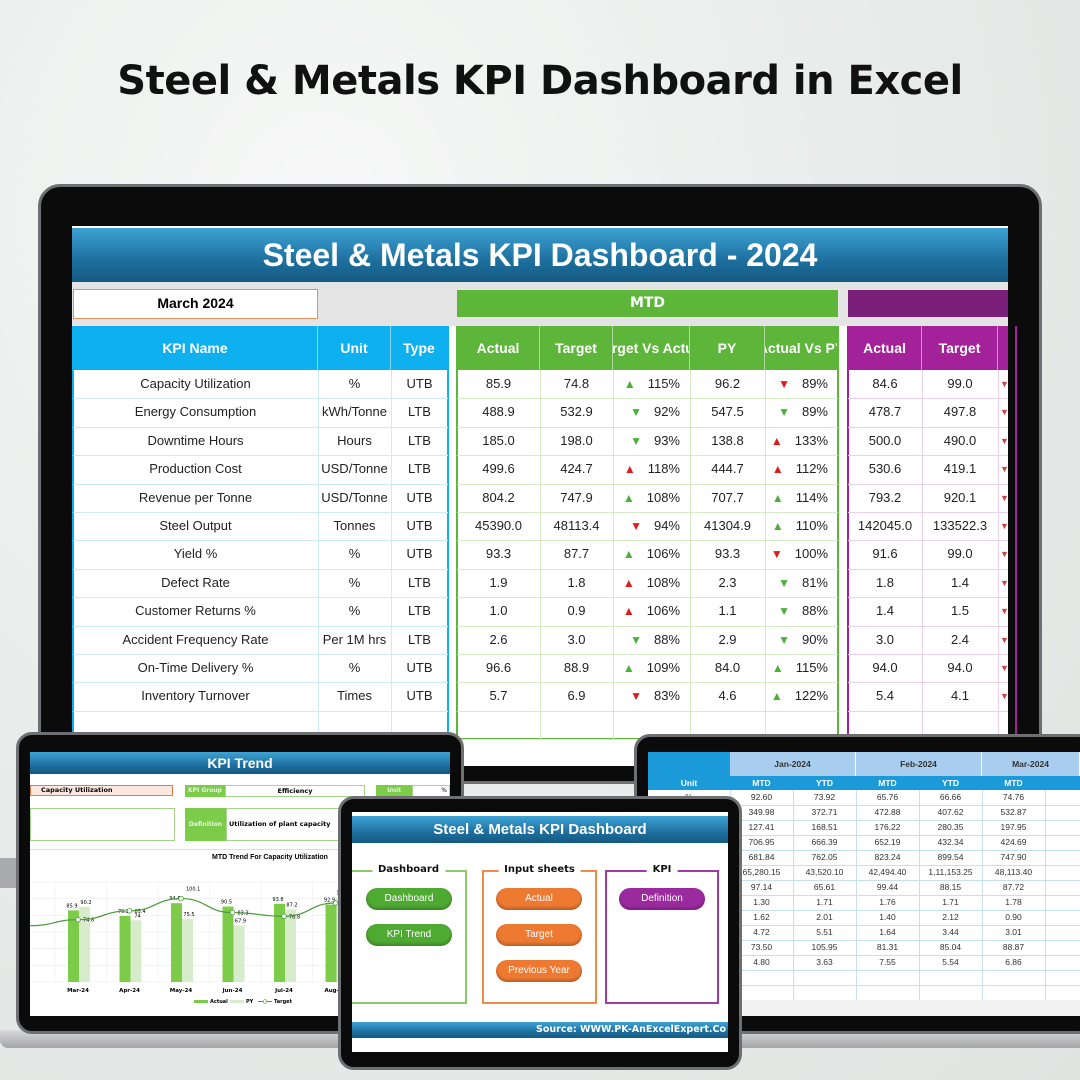 This screenshot has height=1080, width=1080. I want to click on input-cell: 1,11,153.25, so click(950, 872).